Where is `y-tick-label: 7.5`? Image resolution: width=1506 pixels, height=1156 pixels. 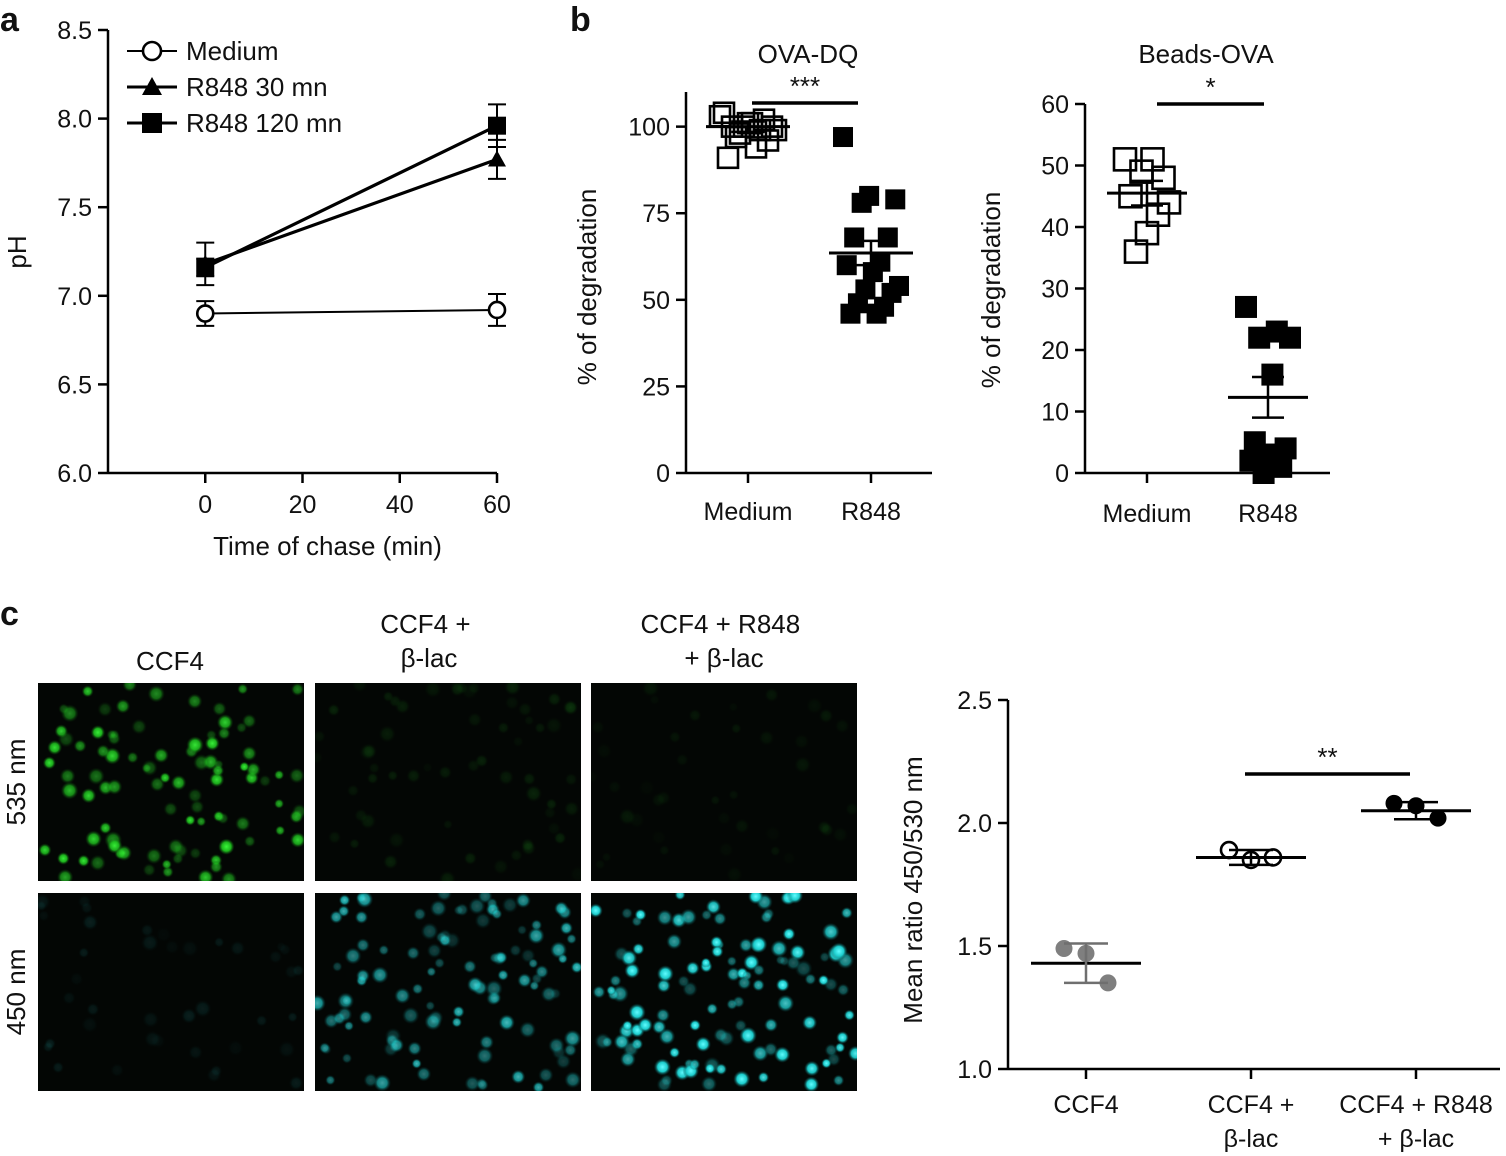
y-tick-label: 7.5 is located at coordinates (74, 208).